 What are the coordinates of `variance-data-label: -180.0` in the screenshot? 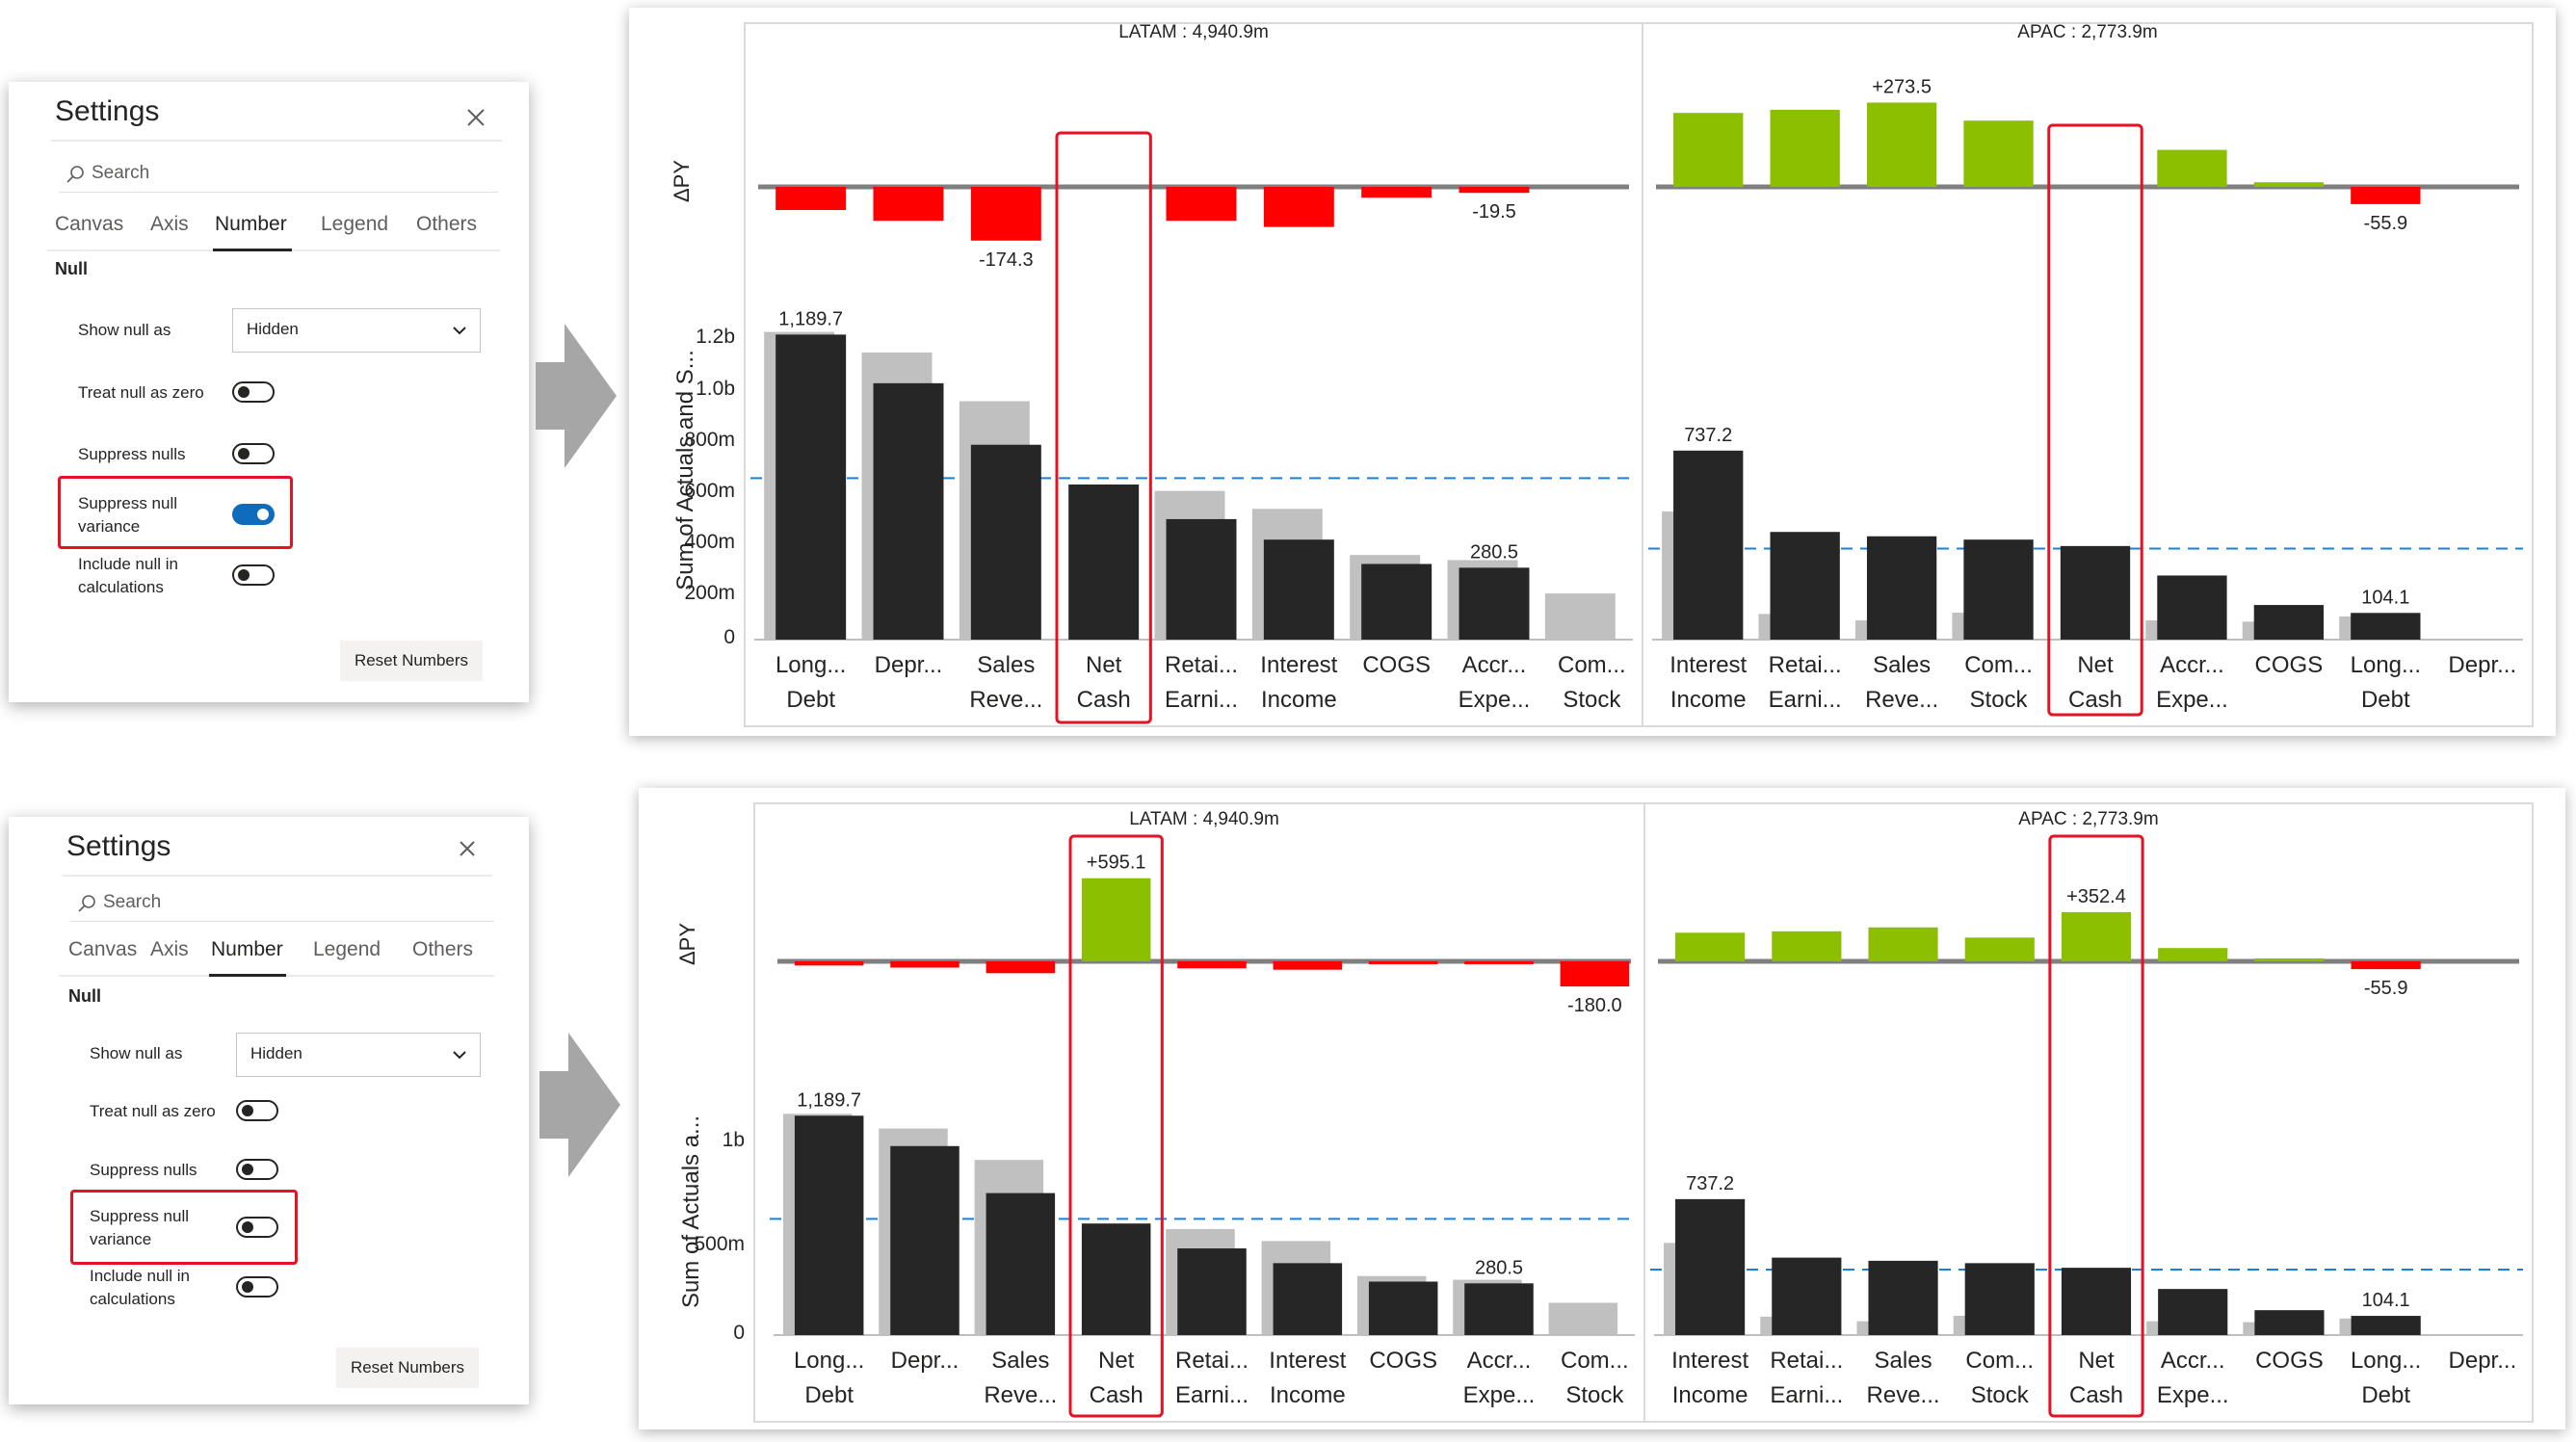 It's located at (1594, 1005).